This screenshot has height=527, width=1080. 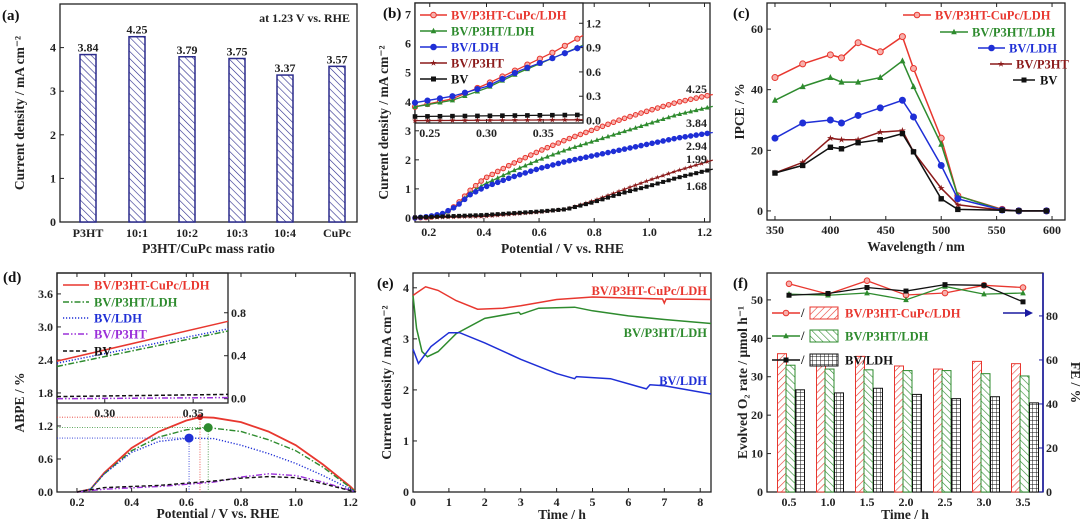 I want to click on x-axis-label: Potential / V vs. RHE, so click(x=562, y=248).